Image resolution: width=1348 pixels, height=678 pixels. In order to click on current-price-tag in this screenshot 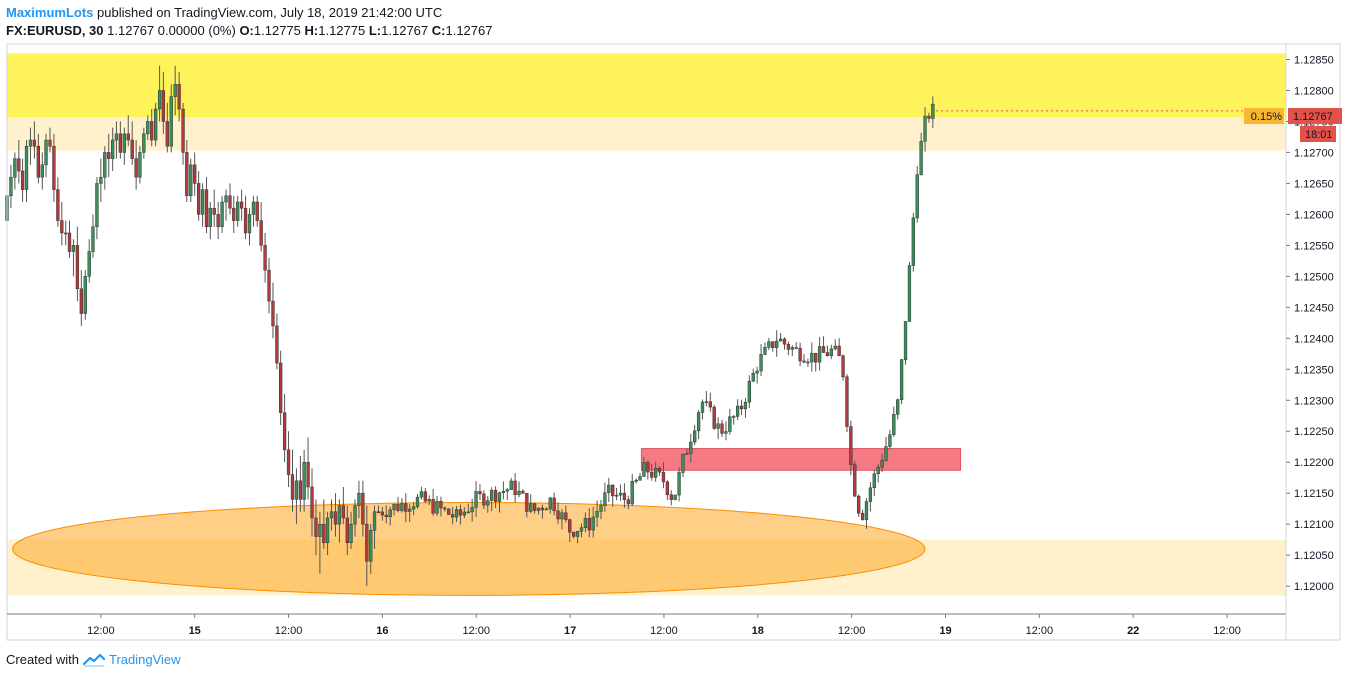, I will do `click(1315, 116)`.